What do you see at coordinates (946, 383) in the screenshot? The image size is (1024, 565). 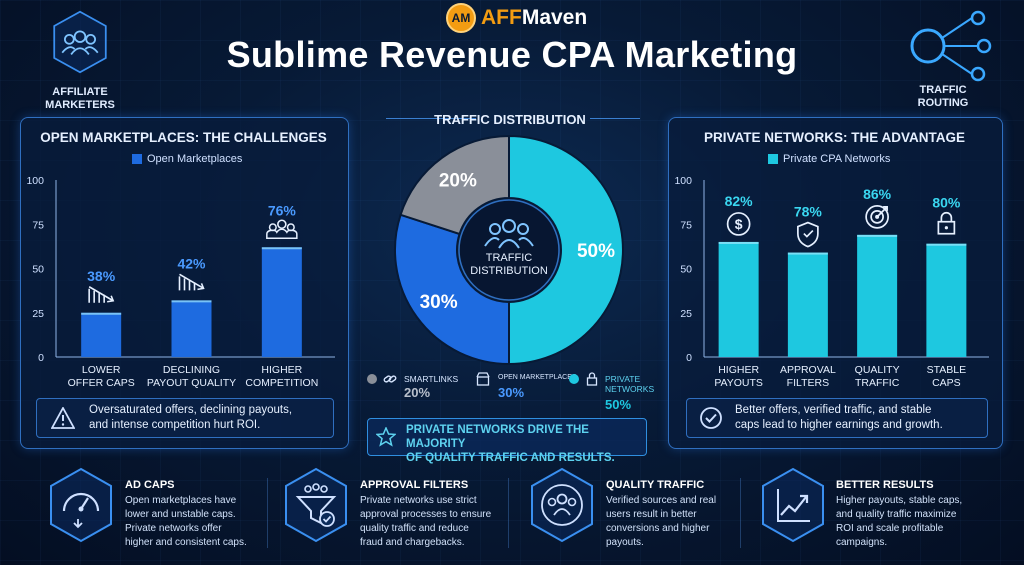 I see `x-category-label: CAPS` at bounding box center [946, 383].